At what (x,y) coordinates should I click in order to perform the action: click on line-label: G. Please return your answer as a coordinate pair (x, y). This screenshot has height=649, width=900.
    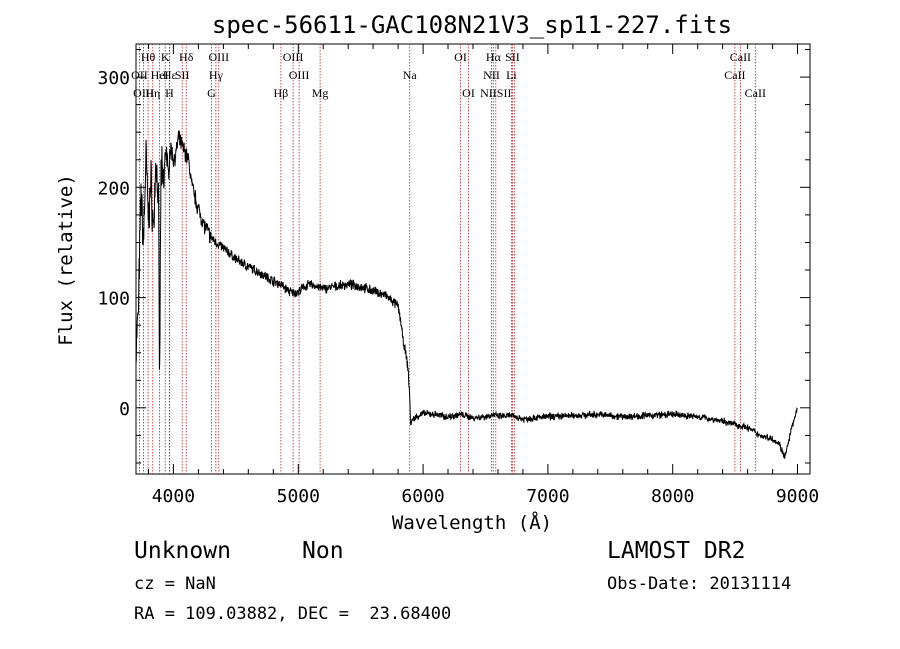
    Looking at the image, I should click on (211, 93).